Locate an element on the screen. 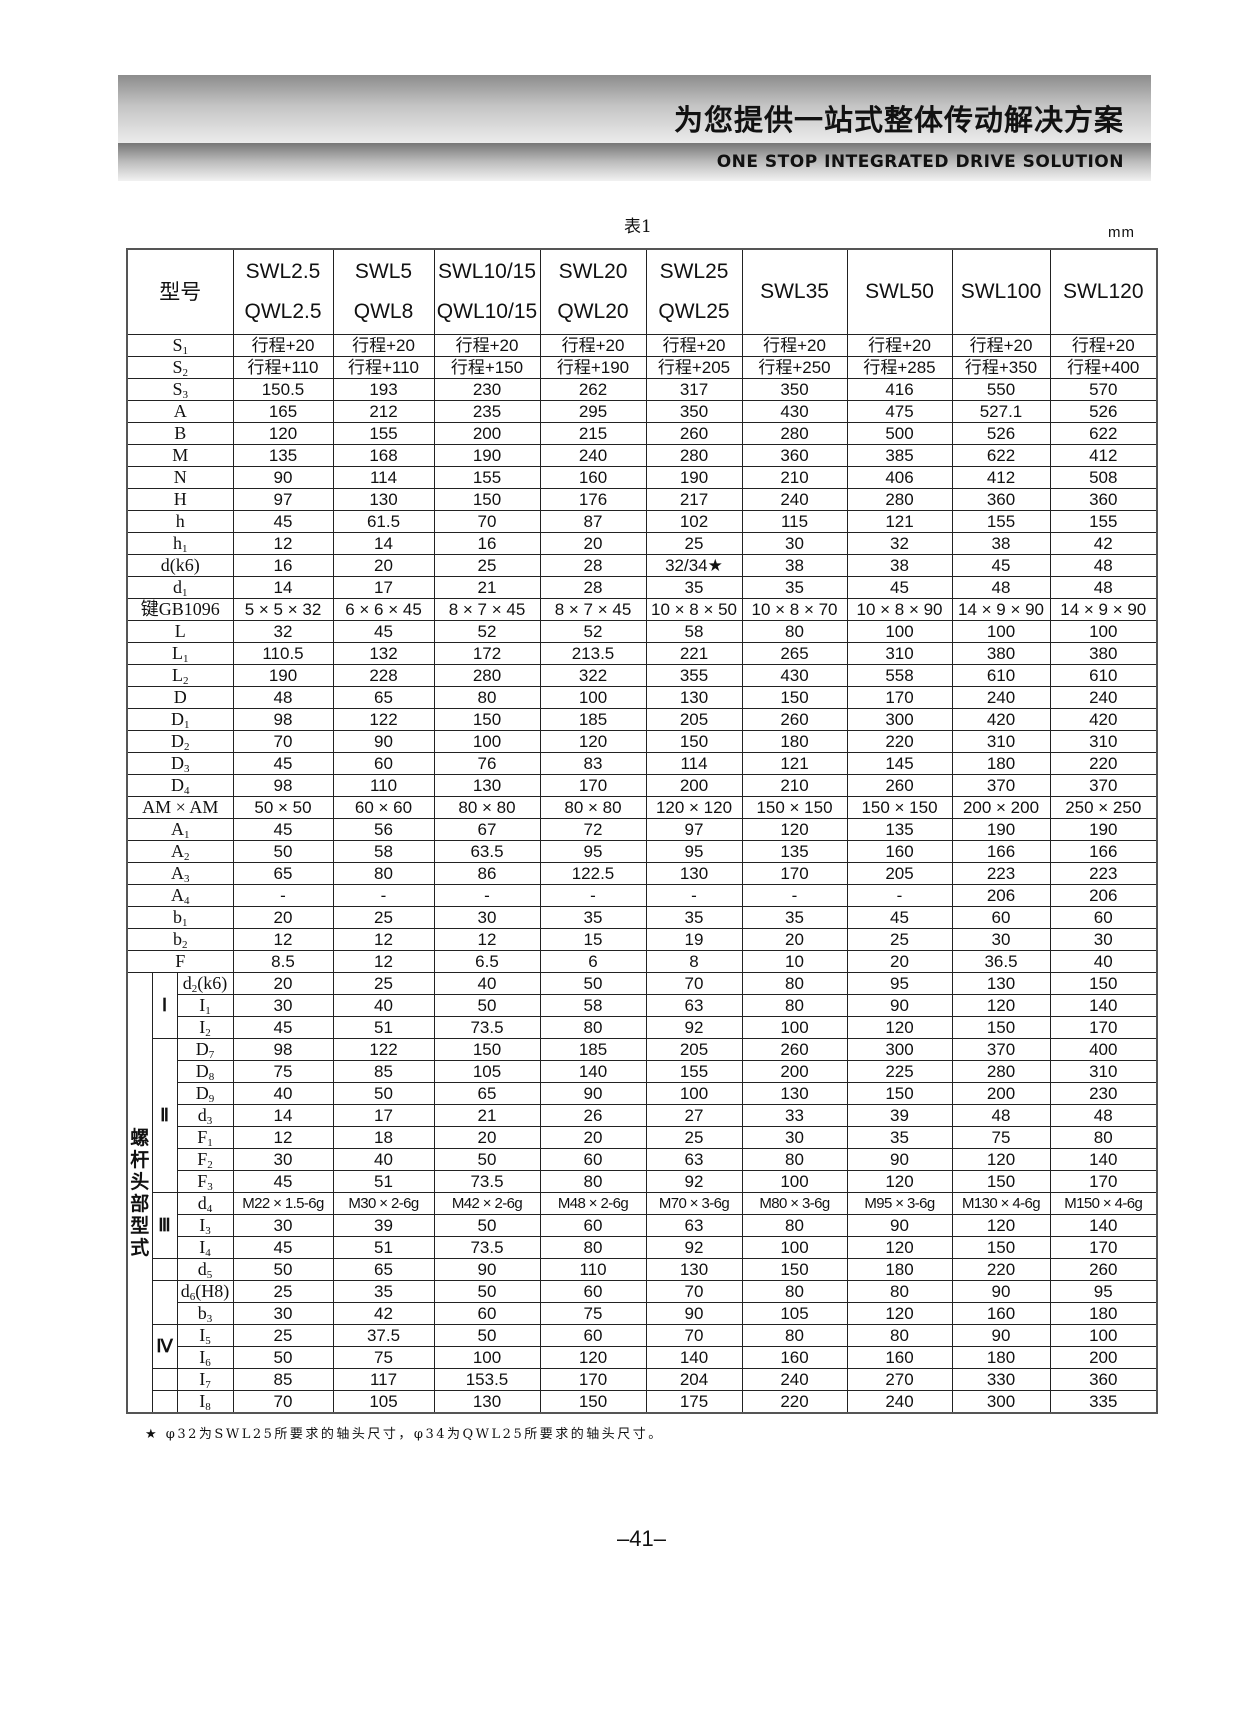 The height and width of the screenshot is (1719, 1258). table-cell: 67 is located at coordinates (487, 829).